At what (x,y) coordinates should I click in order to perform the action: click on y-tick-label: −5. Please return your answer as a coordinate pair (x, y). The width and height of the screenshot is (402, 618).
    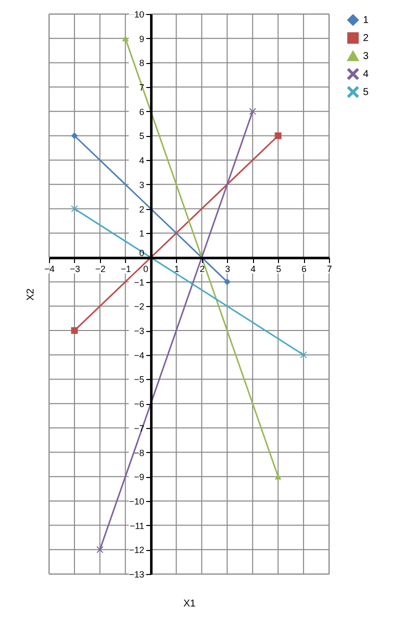
    Looking at the image, I should click on (139, 379).